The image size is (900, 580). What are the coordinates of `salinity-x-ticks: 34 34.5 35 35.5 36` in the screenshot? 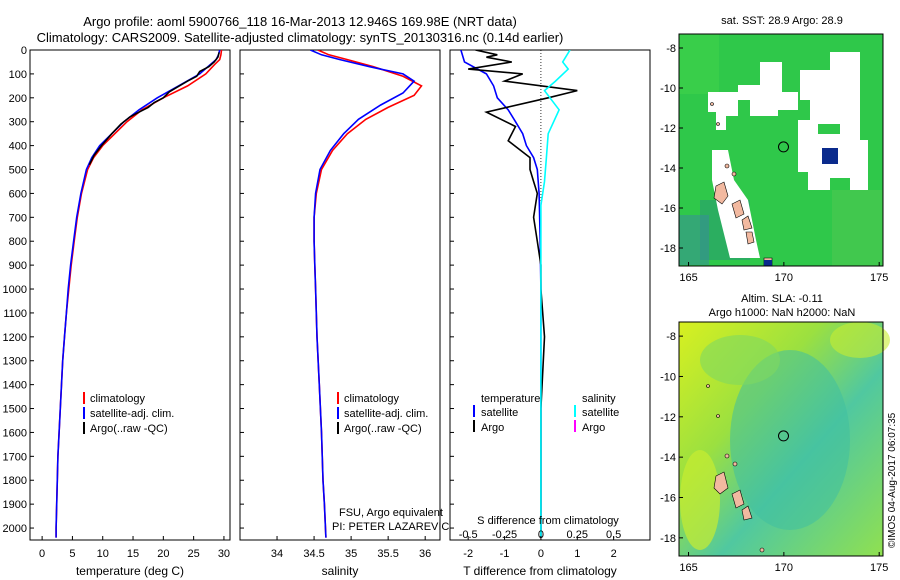 It's located at (351, 548).